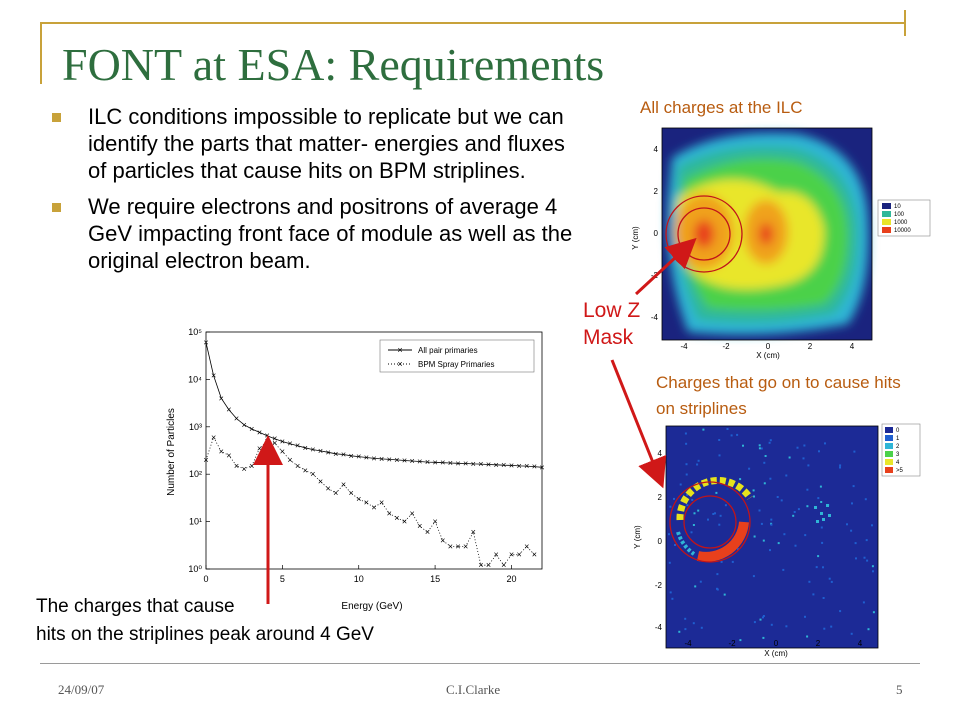 The height and width of the screenshot is (720, 960). I want to click on x-axis-label: Energy (GeV), so click(371, 606).